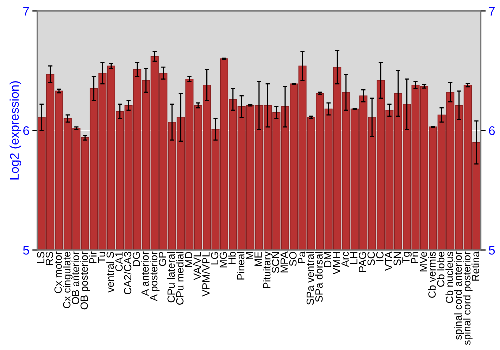  What do you see at coordinates (102, 258) in the screenshot?
I see `x-tick-label: Tu` at bounding box center [102, 258].